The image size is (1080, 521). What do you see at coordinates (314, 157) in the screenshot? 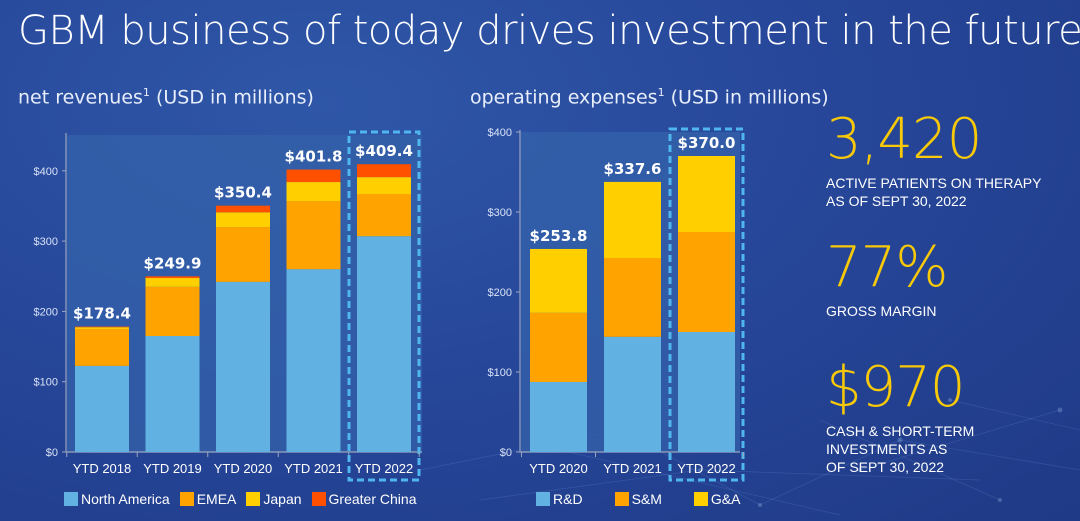
I see `bar-total-label: $401.8` at bounding box center [314, 157].